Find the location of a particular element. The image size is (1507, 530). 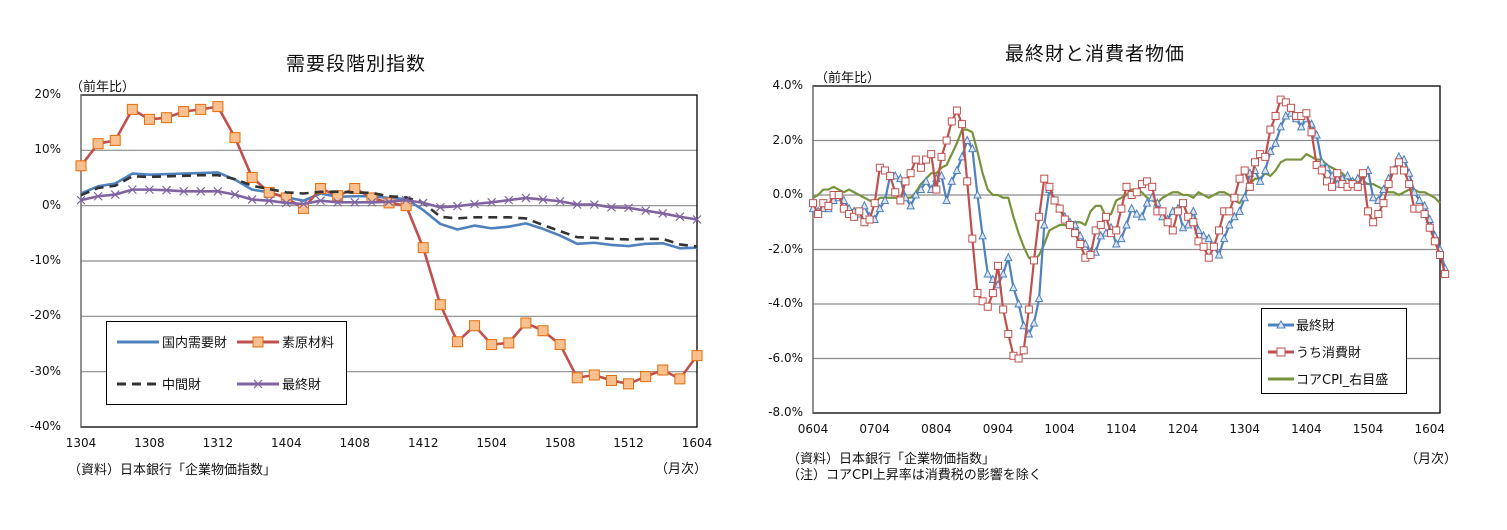

legend-square-marker-icon is located at coordinates (258, 341).